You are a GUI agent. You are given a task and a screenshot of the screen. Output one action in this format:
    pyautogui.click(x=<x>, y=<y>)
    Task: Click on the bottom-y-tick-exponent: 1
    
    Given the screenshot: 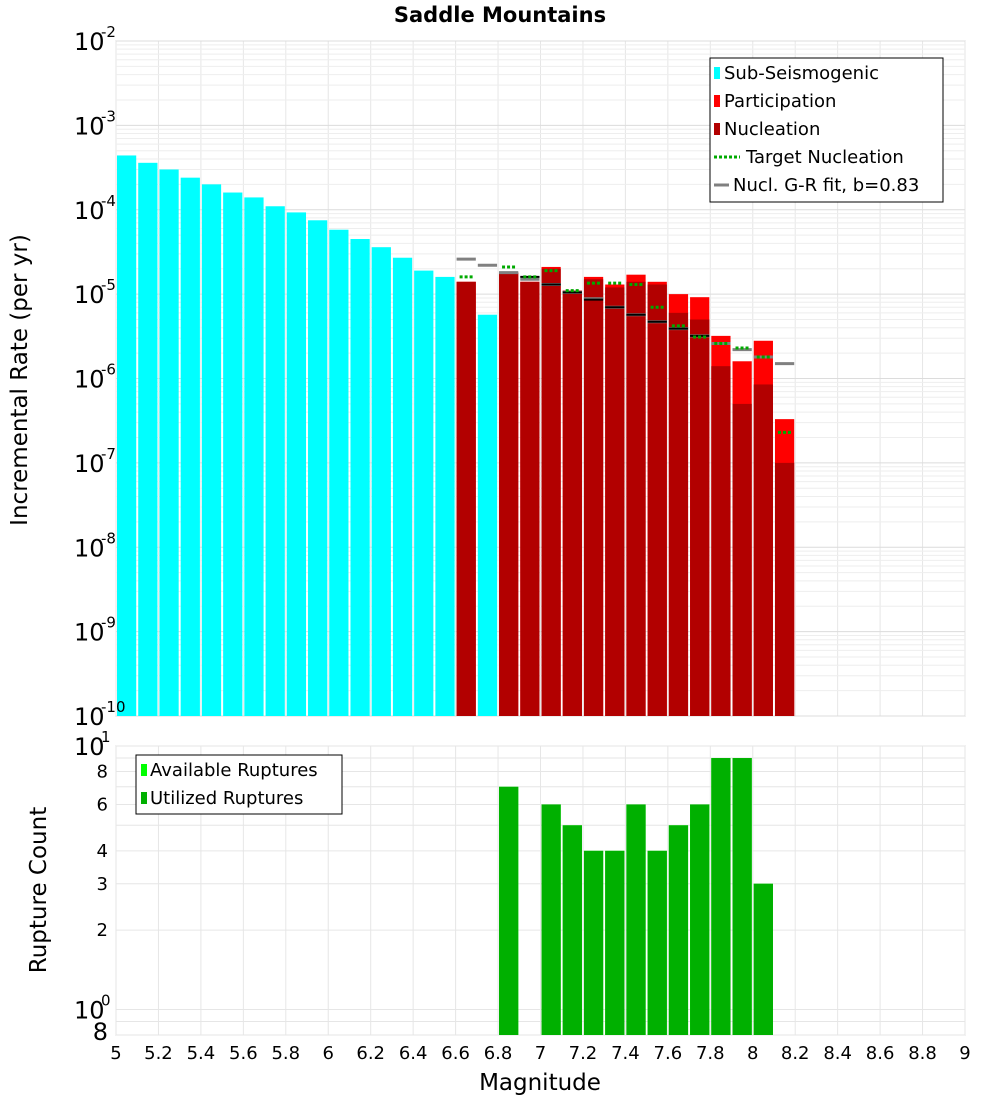 What is the action you would take?
    pyautogui.click(x=106, y=737)
    